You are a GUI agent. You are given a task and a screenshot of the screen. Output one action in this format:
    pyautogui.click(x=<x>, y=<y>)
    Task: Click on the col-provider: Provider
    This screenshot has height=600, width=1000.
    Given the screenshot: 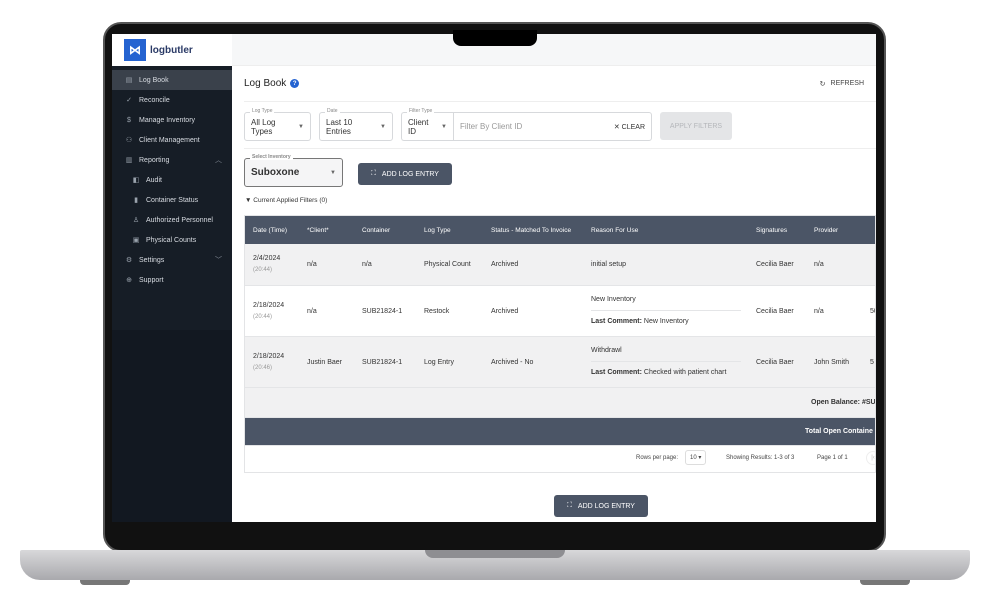 What is the action you would take?
    pyautogui.click(x=826, y=230)
    